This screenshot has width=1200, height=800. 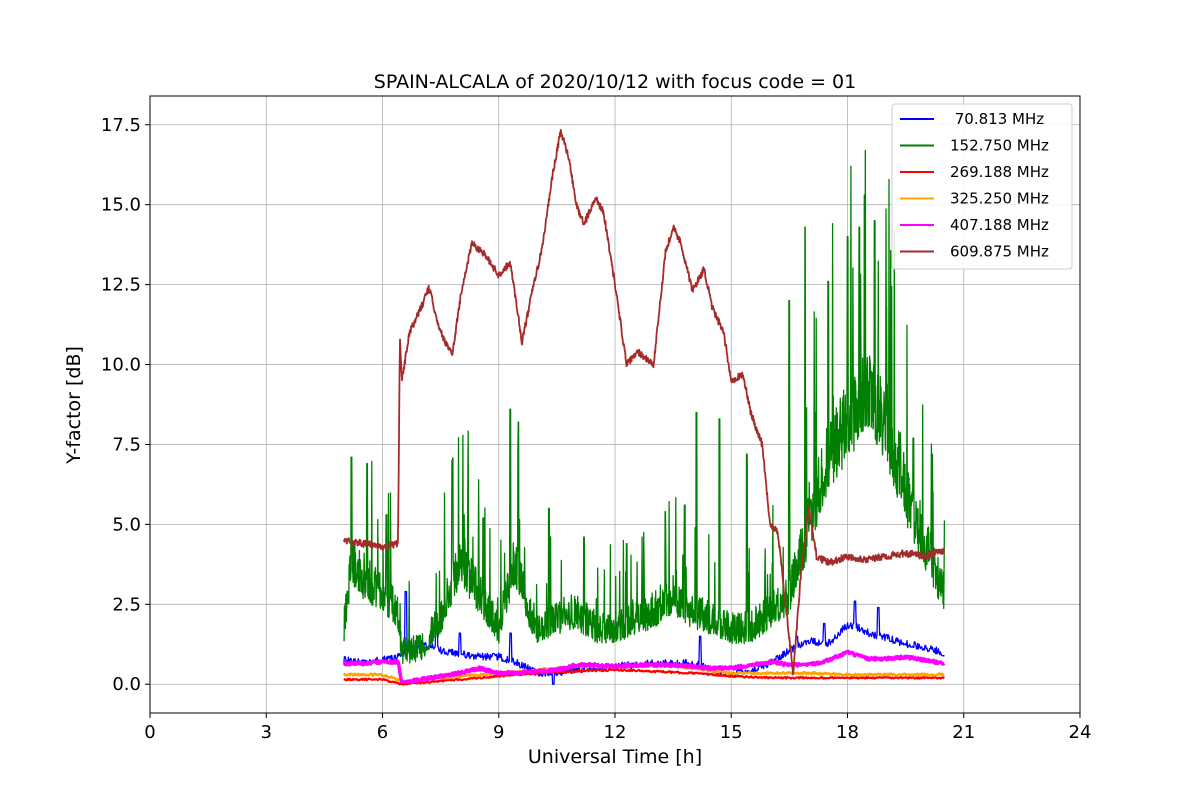 I want to click on y-tick-label: 2.5, so click(x=126, y=604).